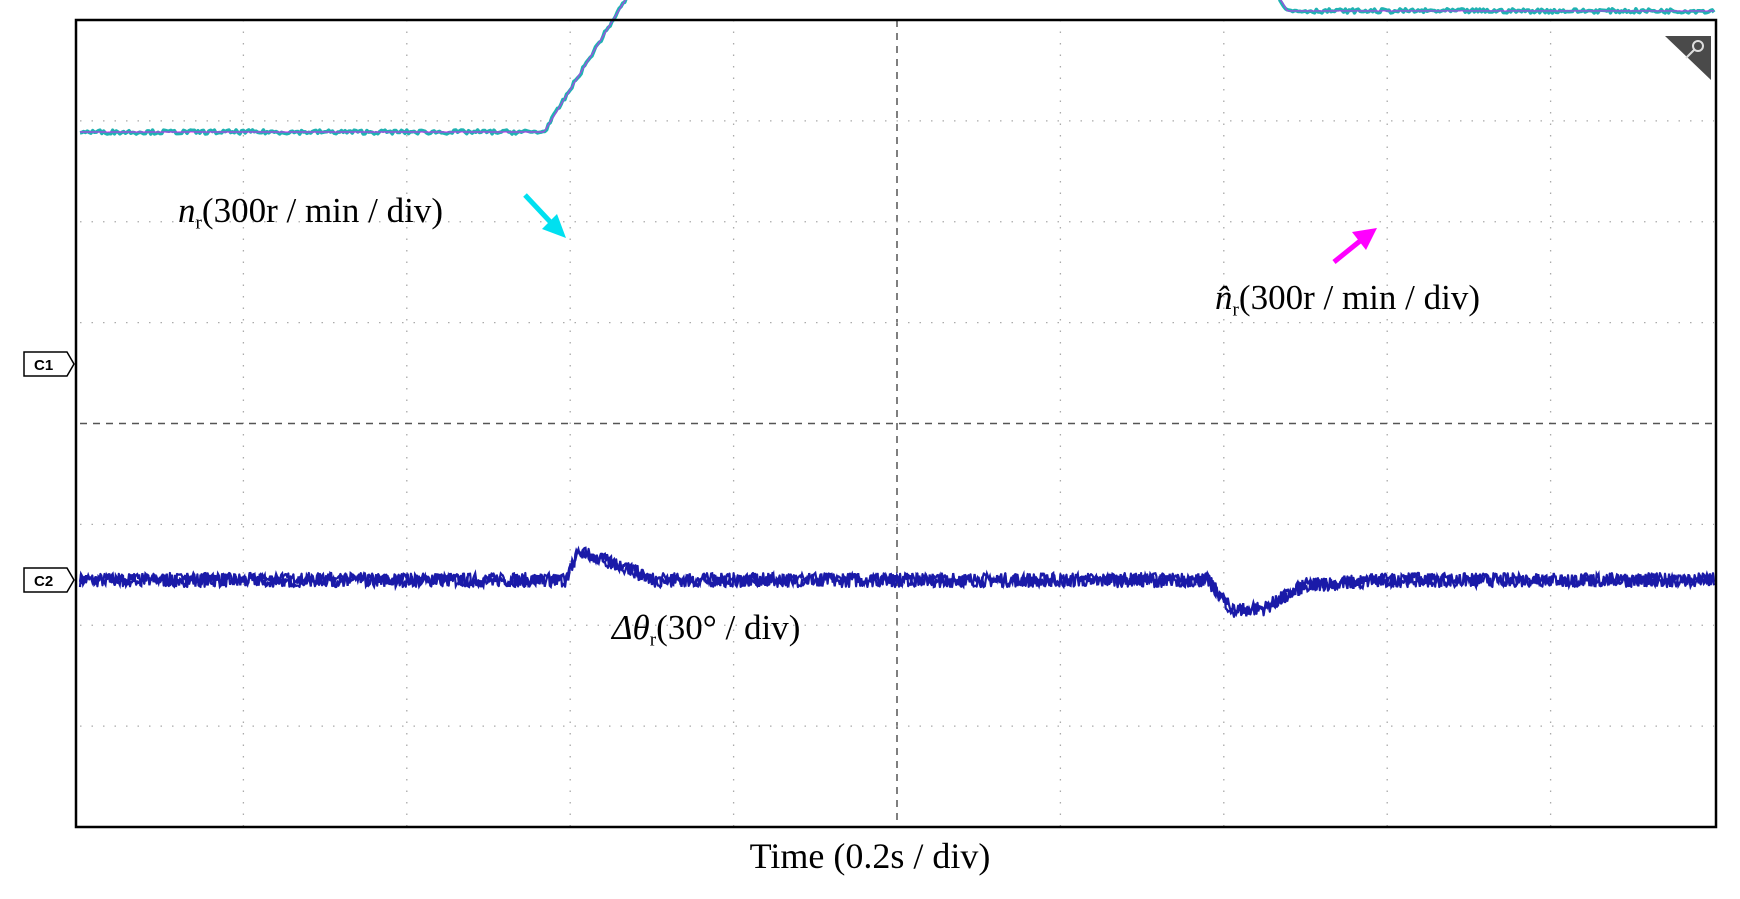 This screenshot has height=899, width=1740. What do you see at coordinates (897, 66) in the screenshot?
I see `trace-n-hat-r` at bounding box center [897, 66].